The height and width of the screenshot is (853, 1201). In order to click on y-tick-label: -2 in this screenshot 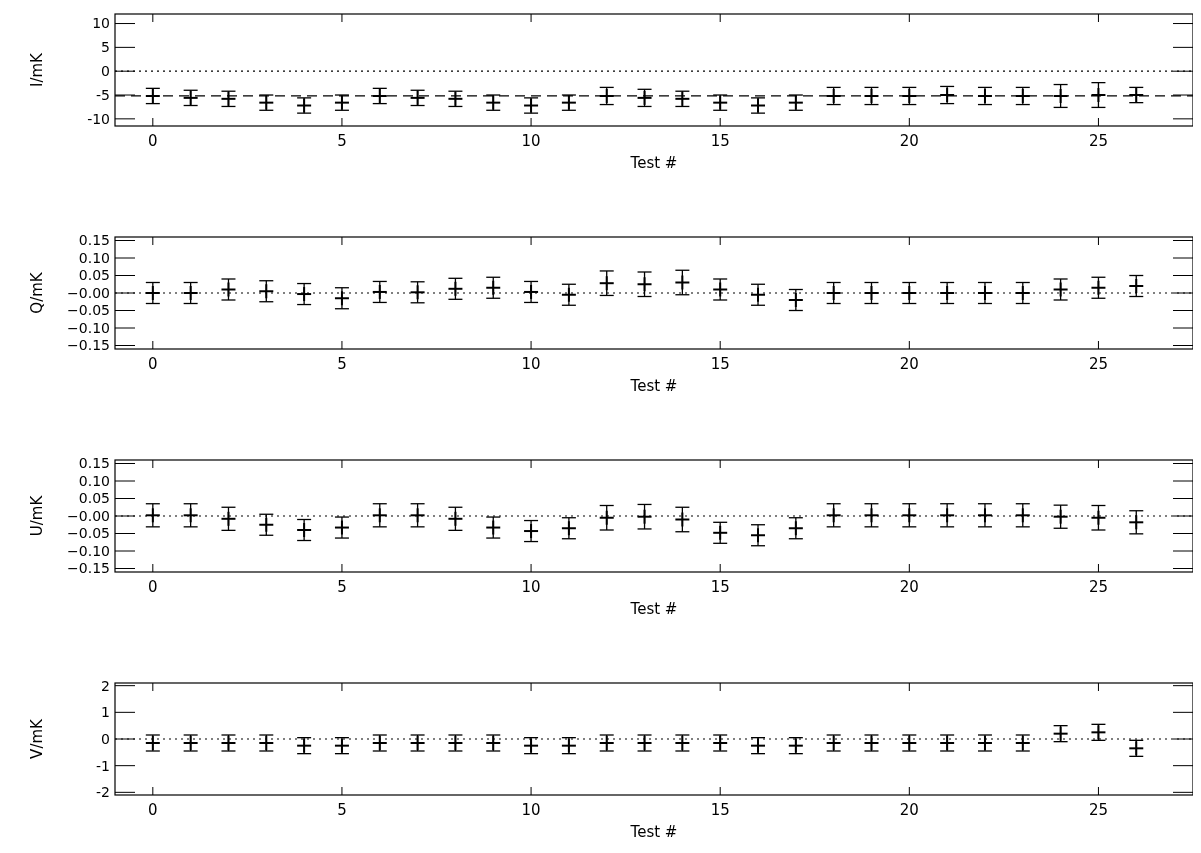, I will do `click(103, 792)`.